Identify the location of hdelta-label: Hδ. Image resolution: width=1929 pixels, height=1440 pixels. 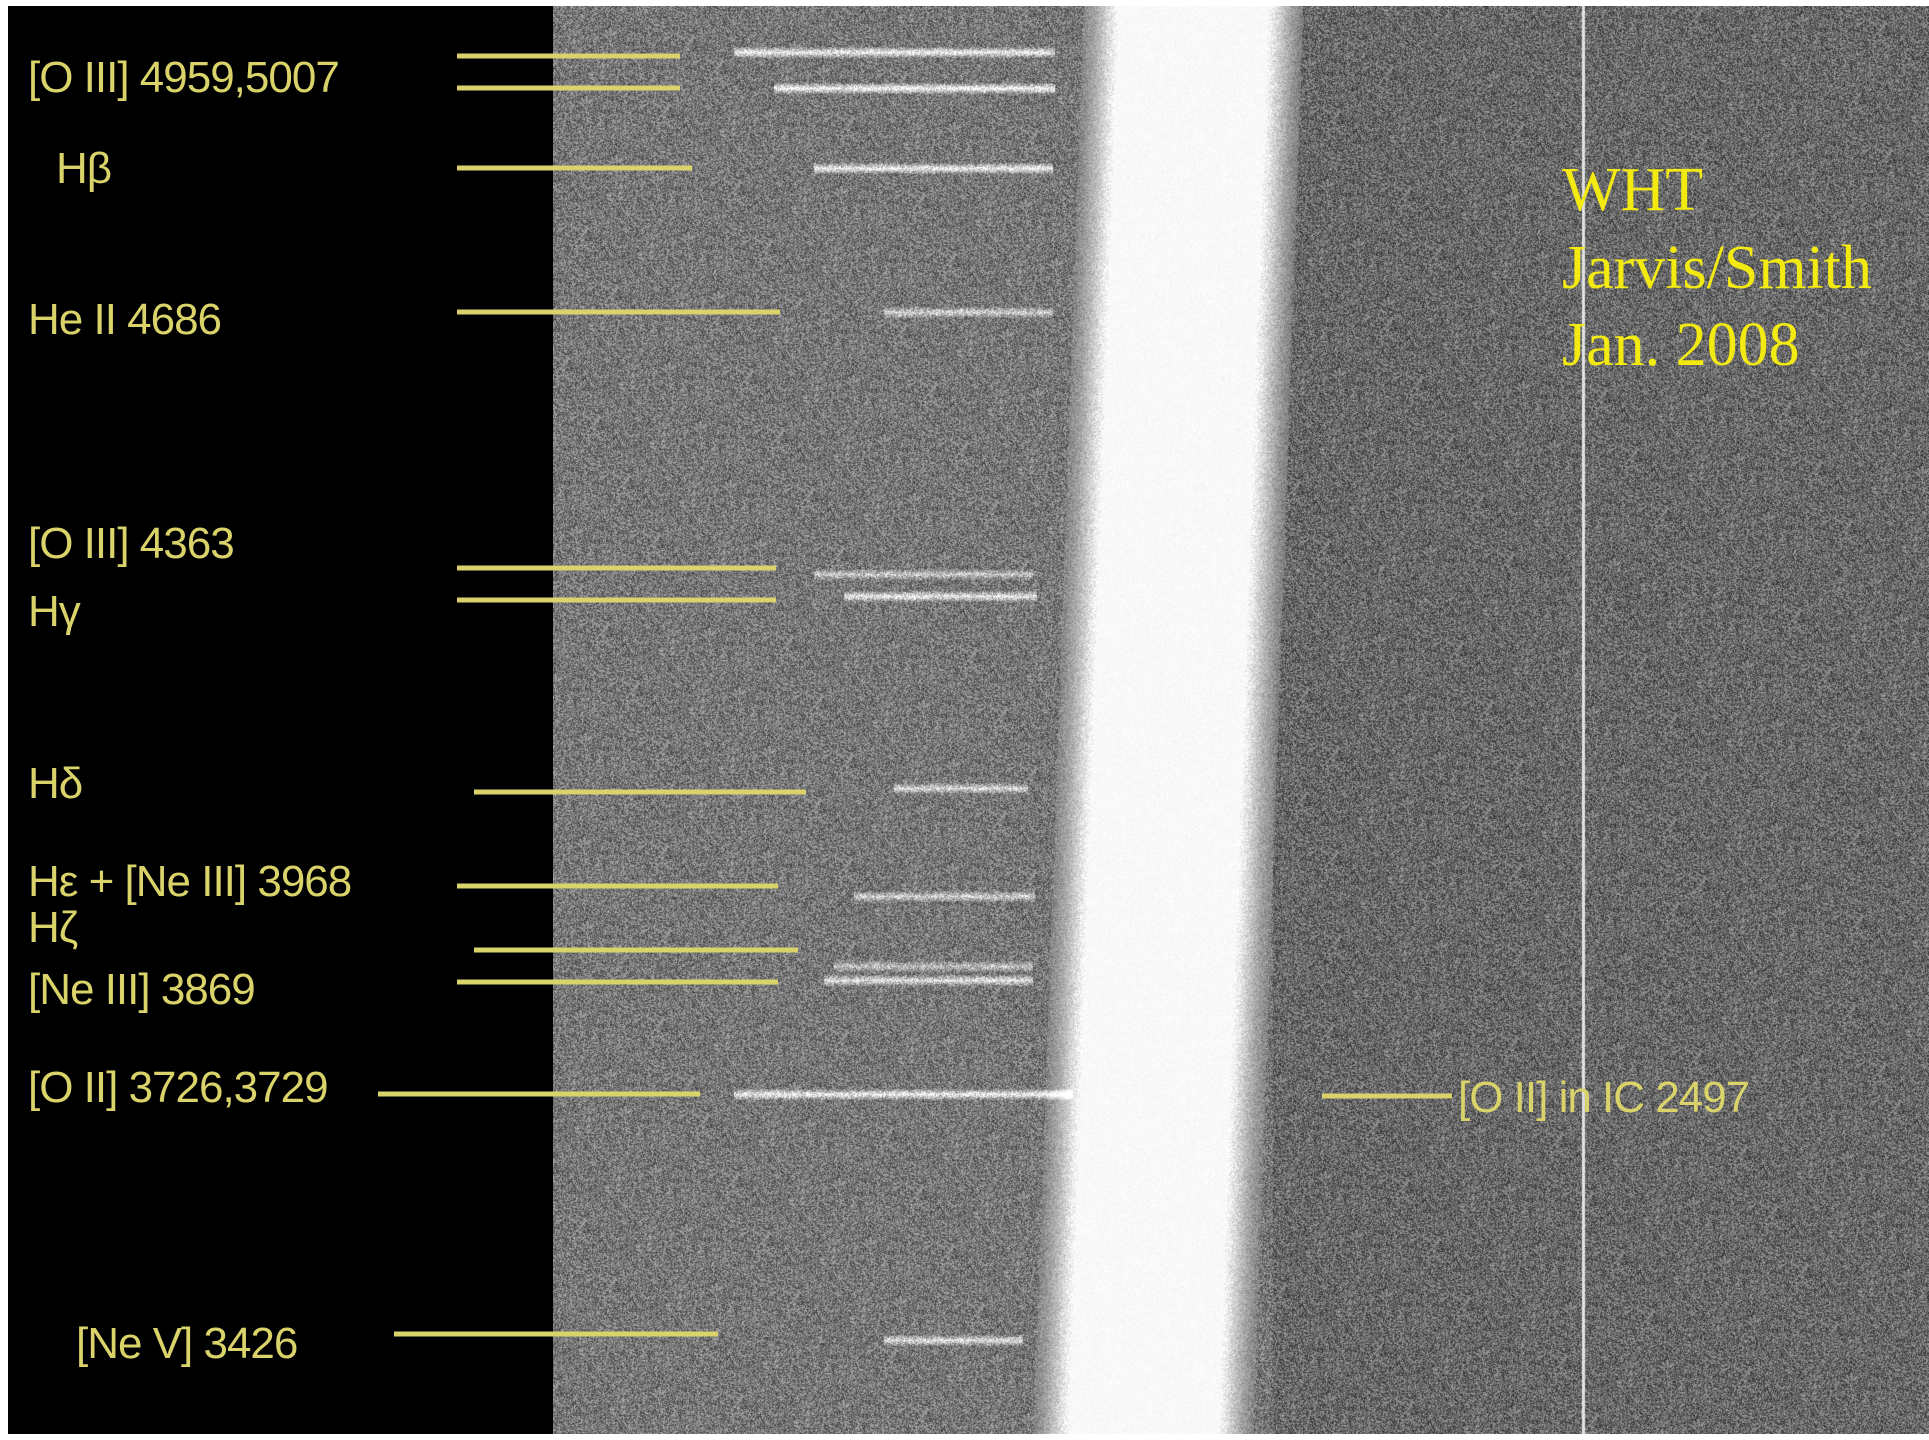
(55, 783).